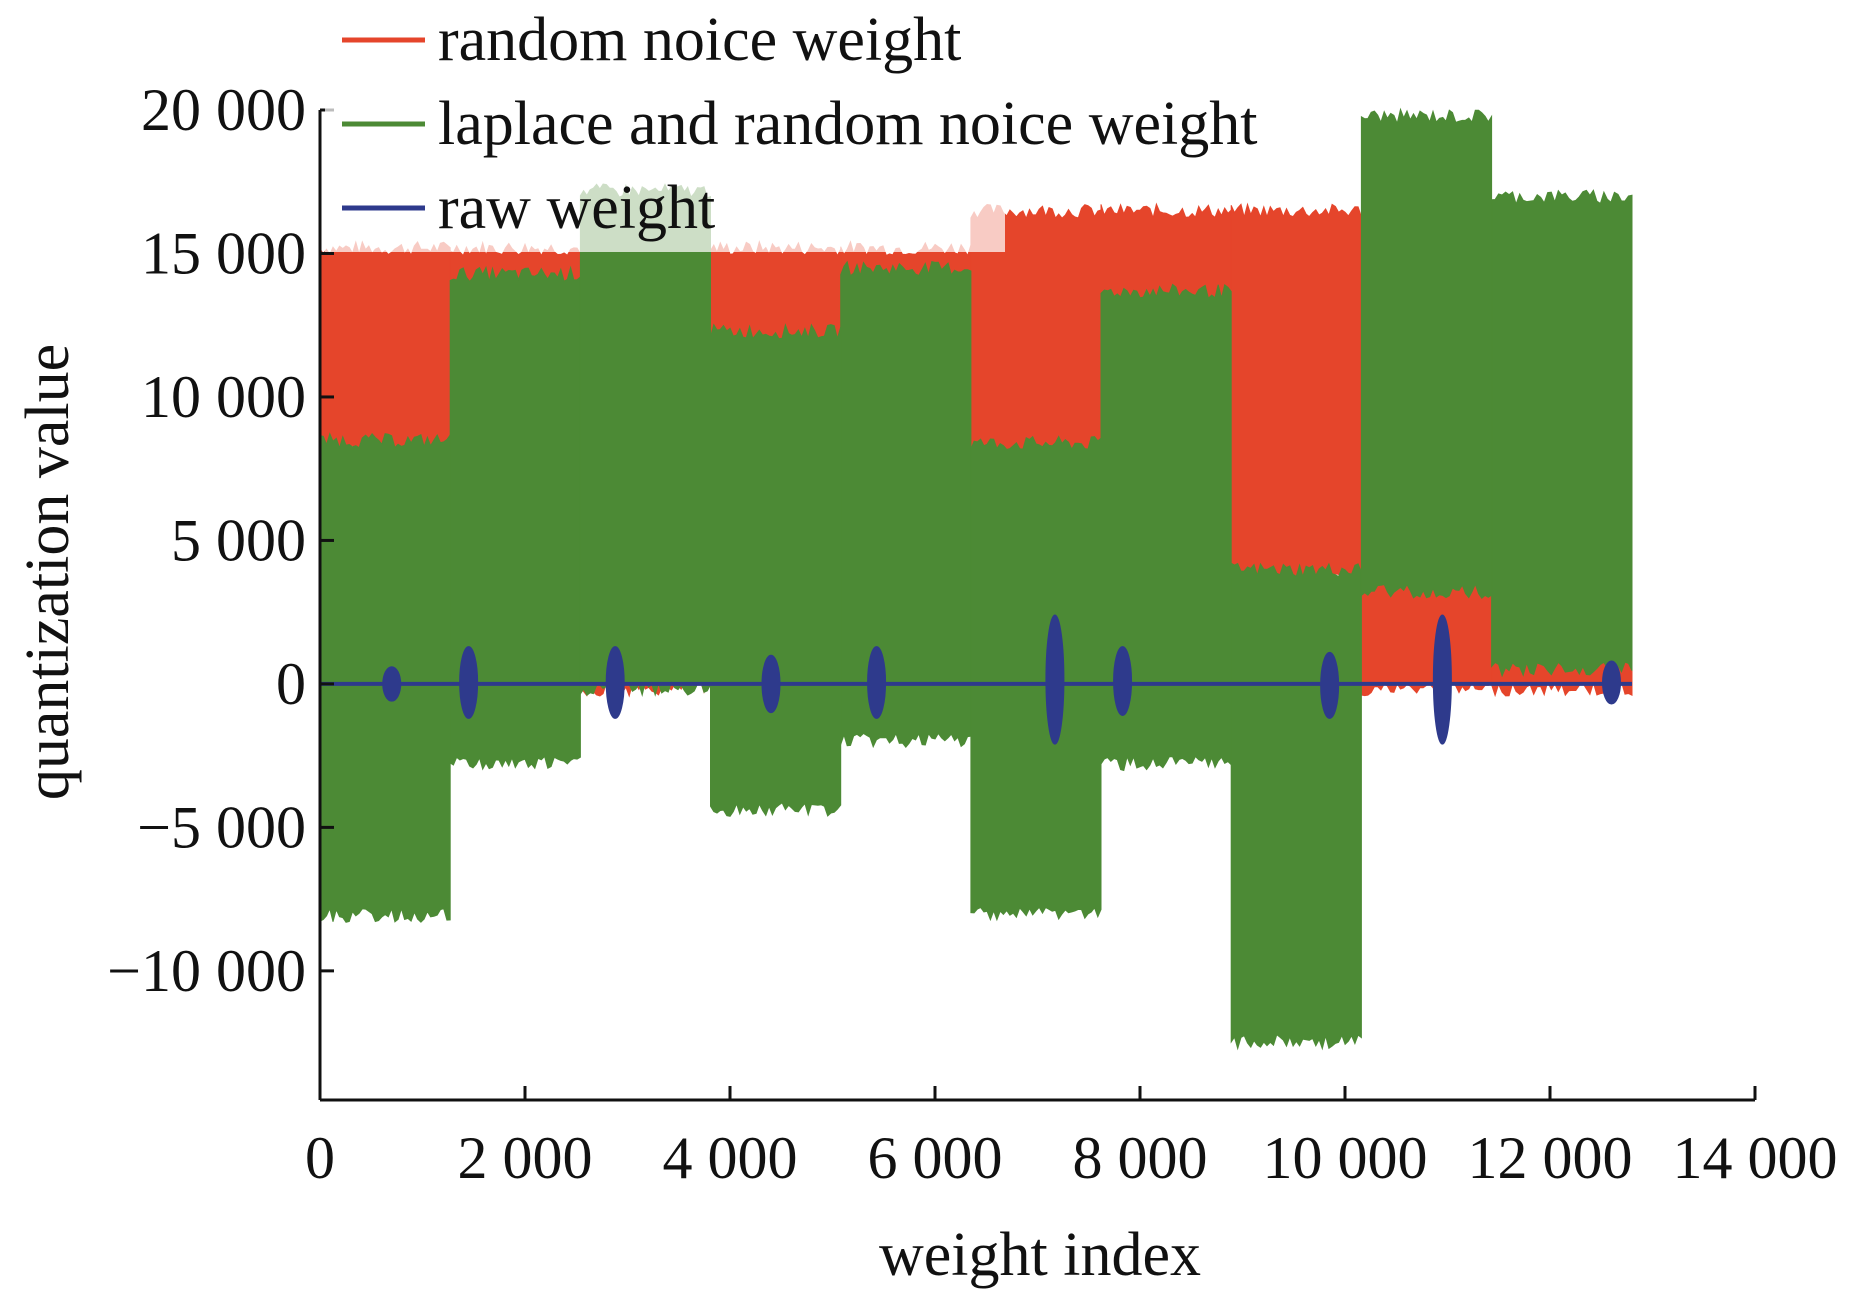 Image resolution: width=1854 pixels, height=1300 pixels. I want to click on y-tick-label-6: 20 000, so click(223, 110).